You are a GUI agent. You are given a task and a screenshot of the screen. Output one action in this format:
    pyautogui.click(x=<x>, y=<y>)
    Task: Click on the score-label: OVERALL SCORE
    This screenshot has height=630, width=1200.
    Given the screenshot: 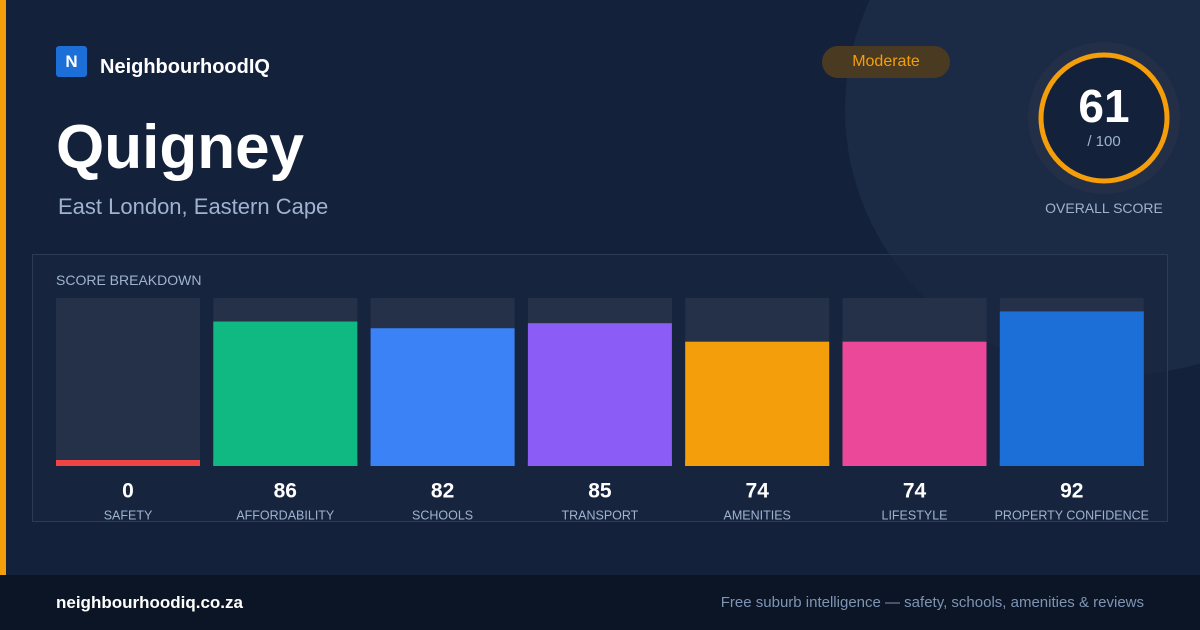 What is the action you would take?
    pyautogui.click(x=1104, y=208)
    